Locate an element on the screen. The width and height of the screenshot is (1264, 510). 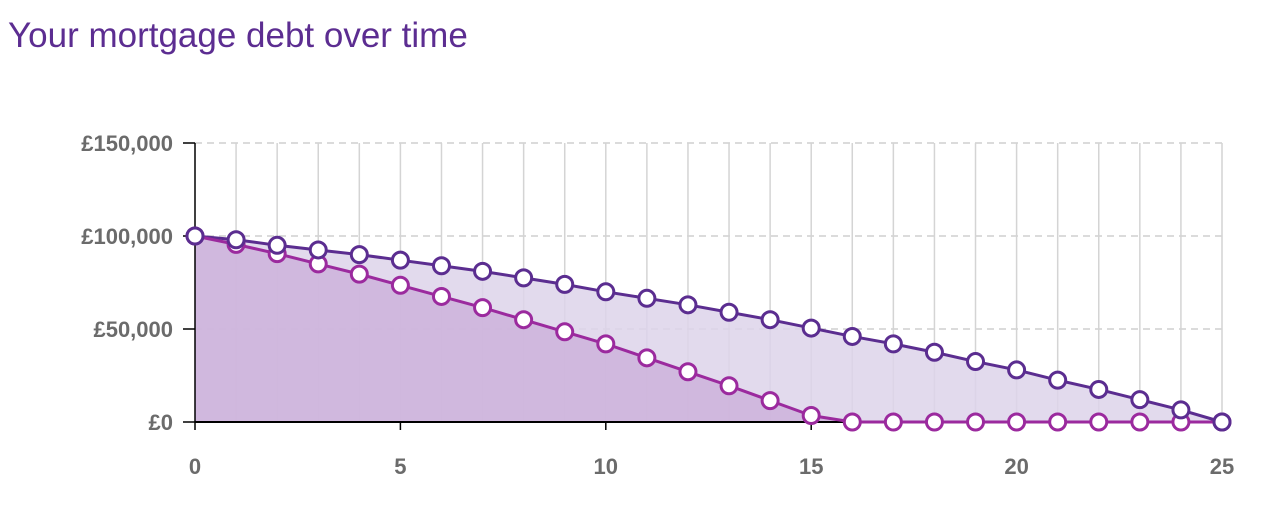
x-tick-label: 25 is located at coordinates (1222, 466).